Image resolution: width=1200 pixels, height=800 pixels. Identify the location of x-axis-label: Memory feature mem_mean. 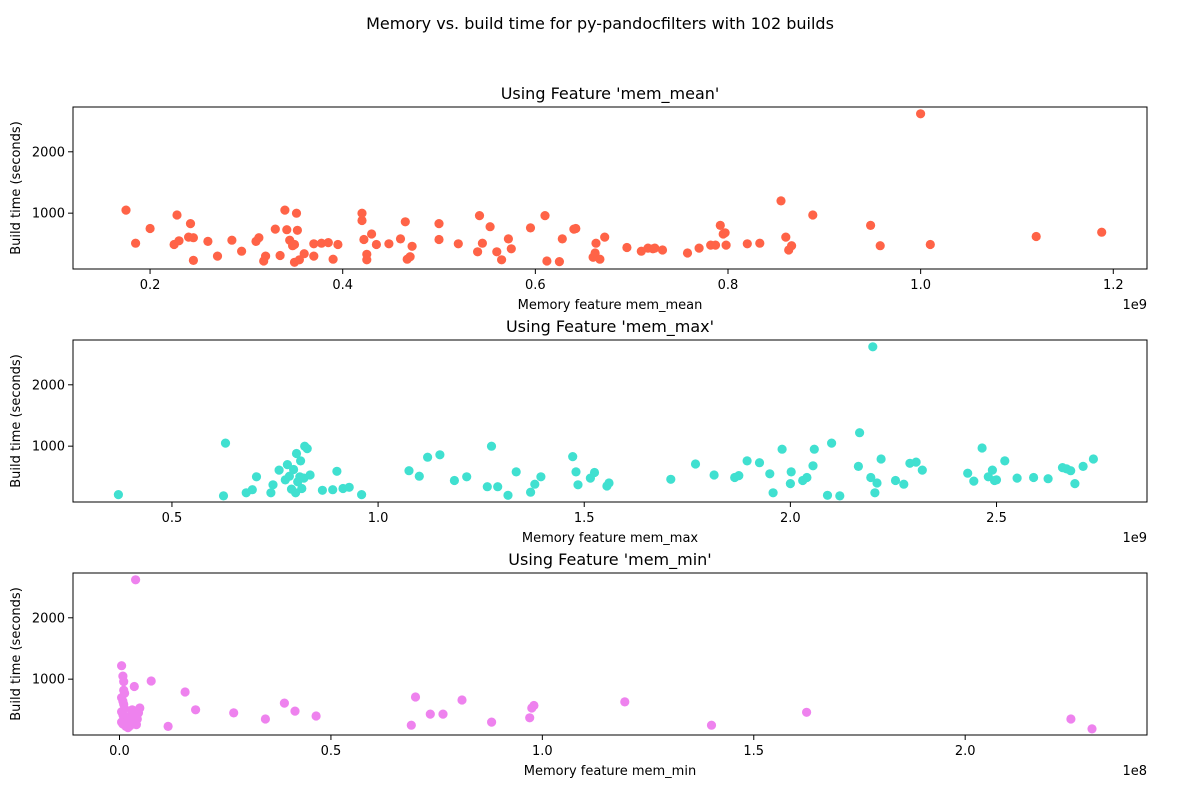
(610, 305).